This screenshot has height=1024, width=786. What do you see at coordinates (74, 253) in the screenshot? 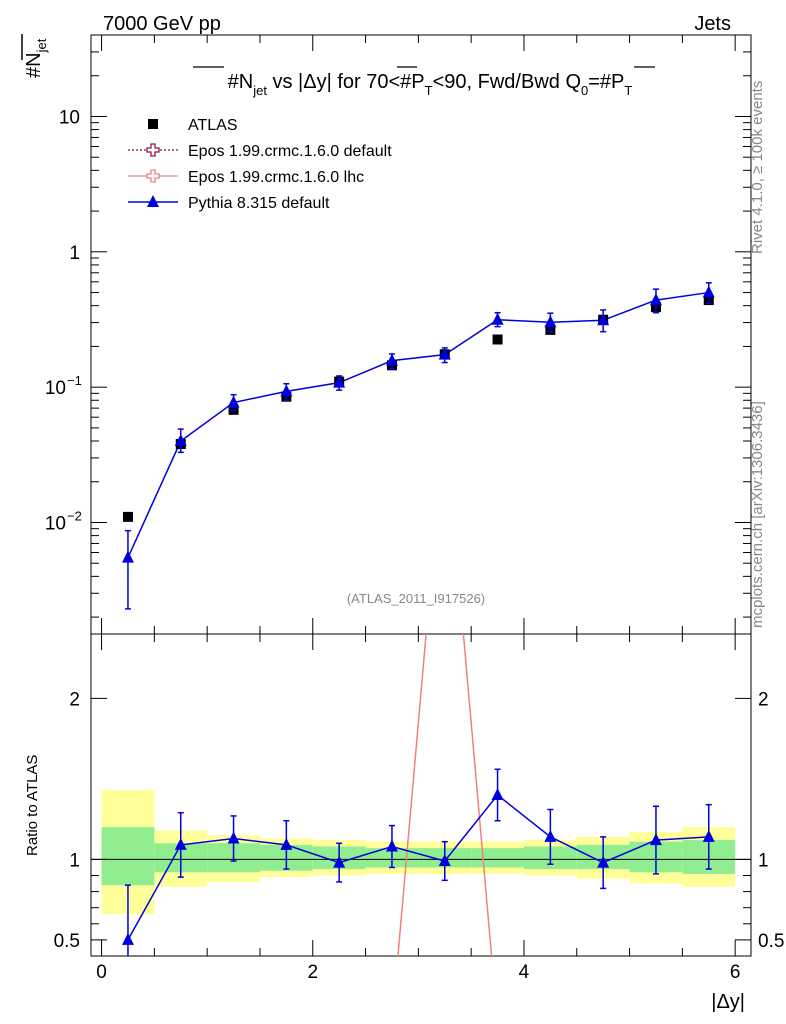
I see `top-y-tick-label: 1` at bounding box center [74, 253].